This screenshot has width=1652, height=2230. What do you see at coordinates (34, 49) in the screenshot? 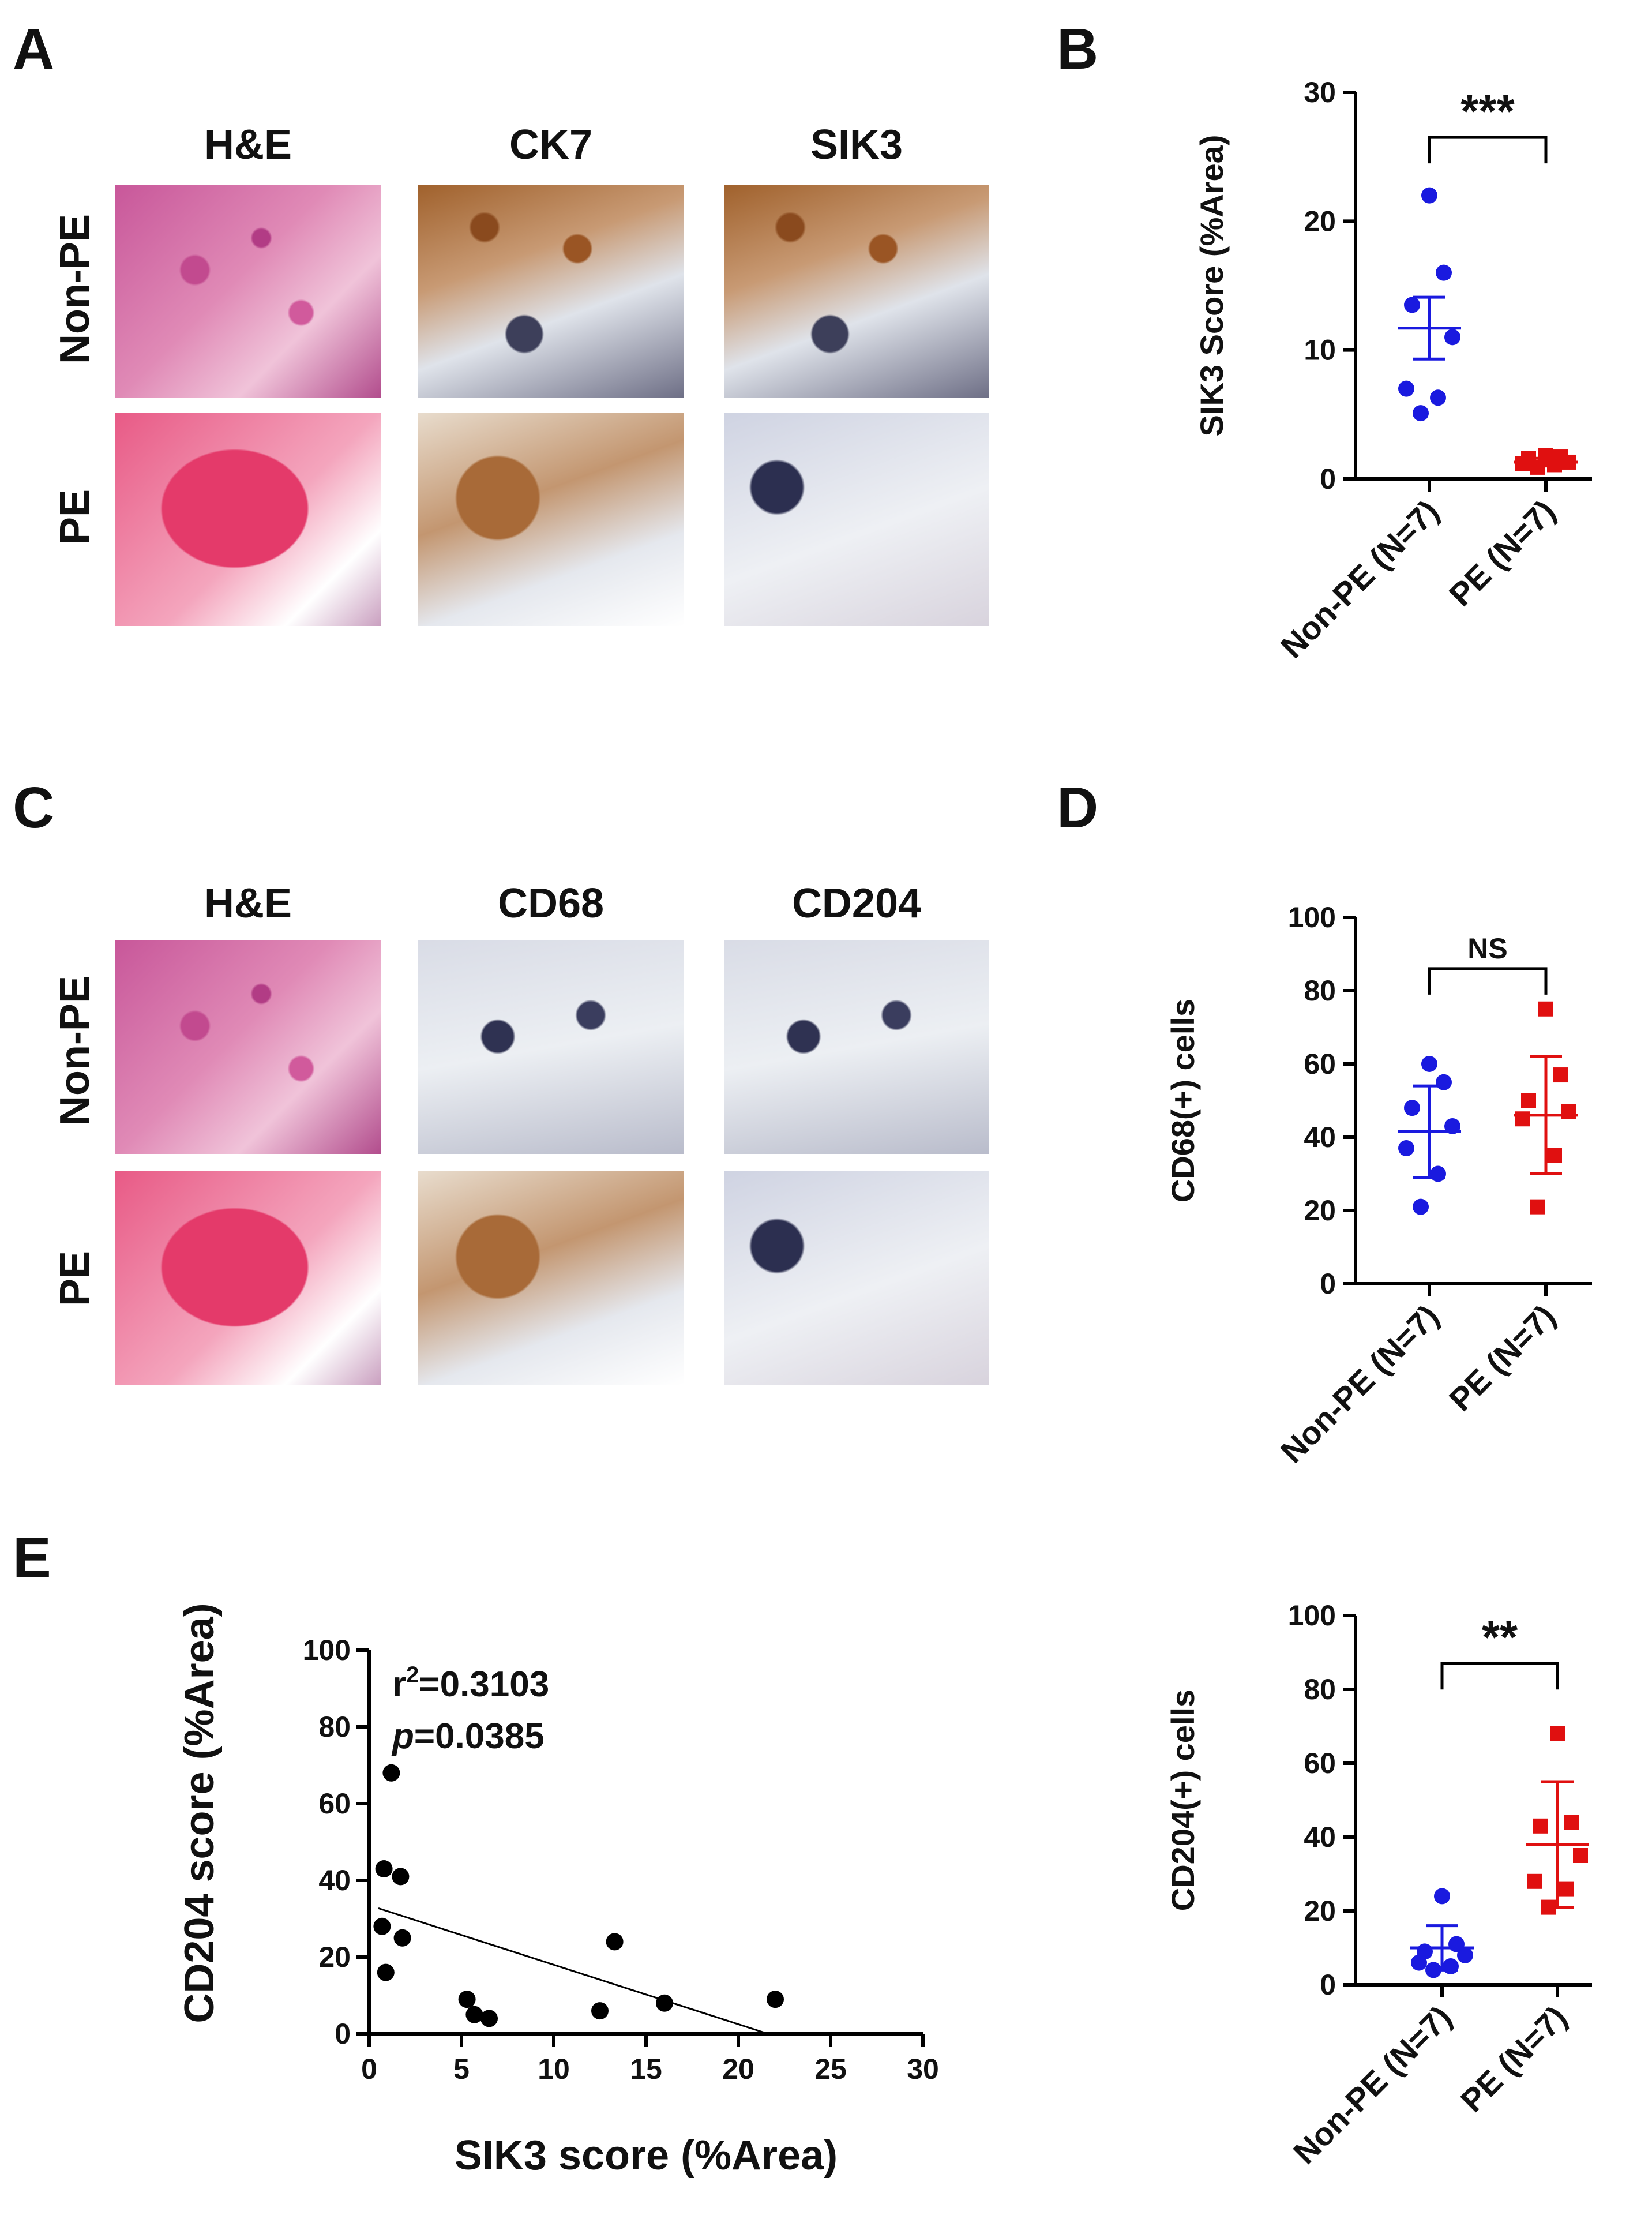
I see `panel-letter-a: A` at bounding box center [34, 49].